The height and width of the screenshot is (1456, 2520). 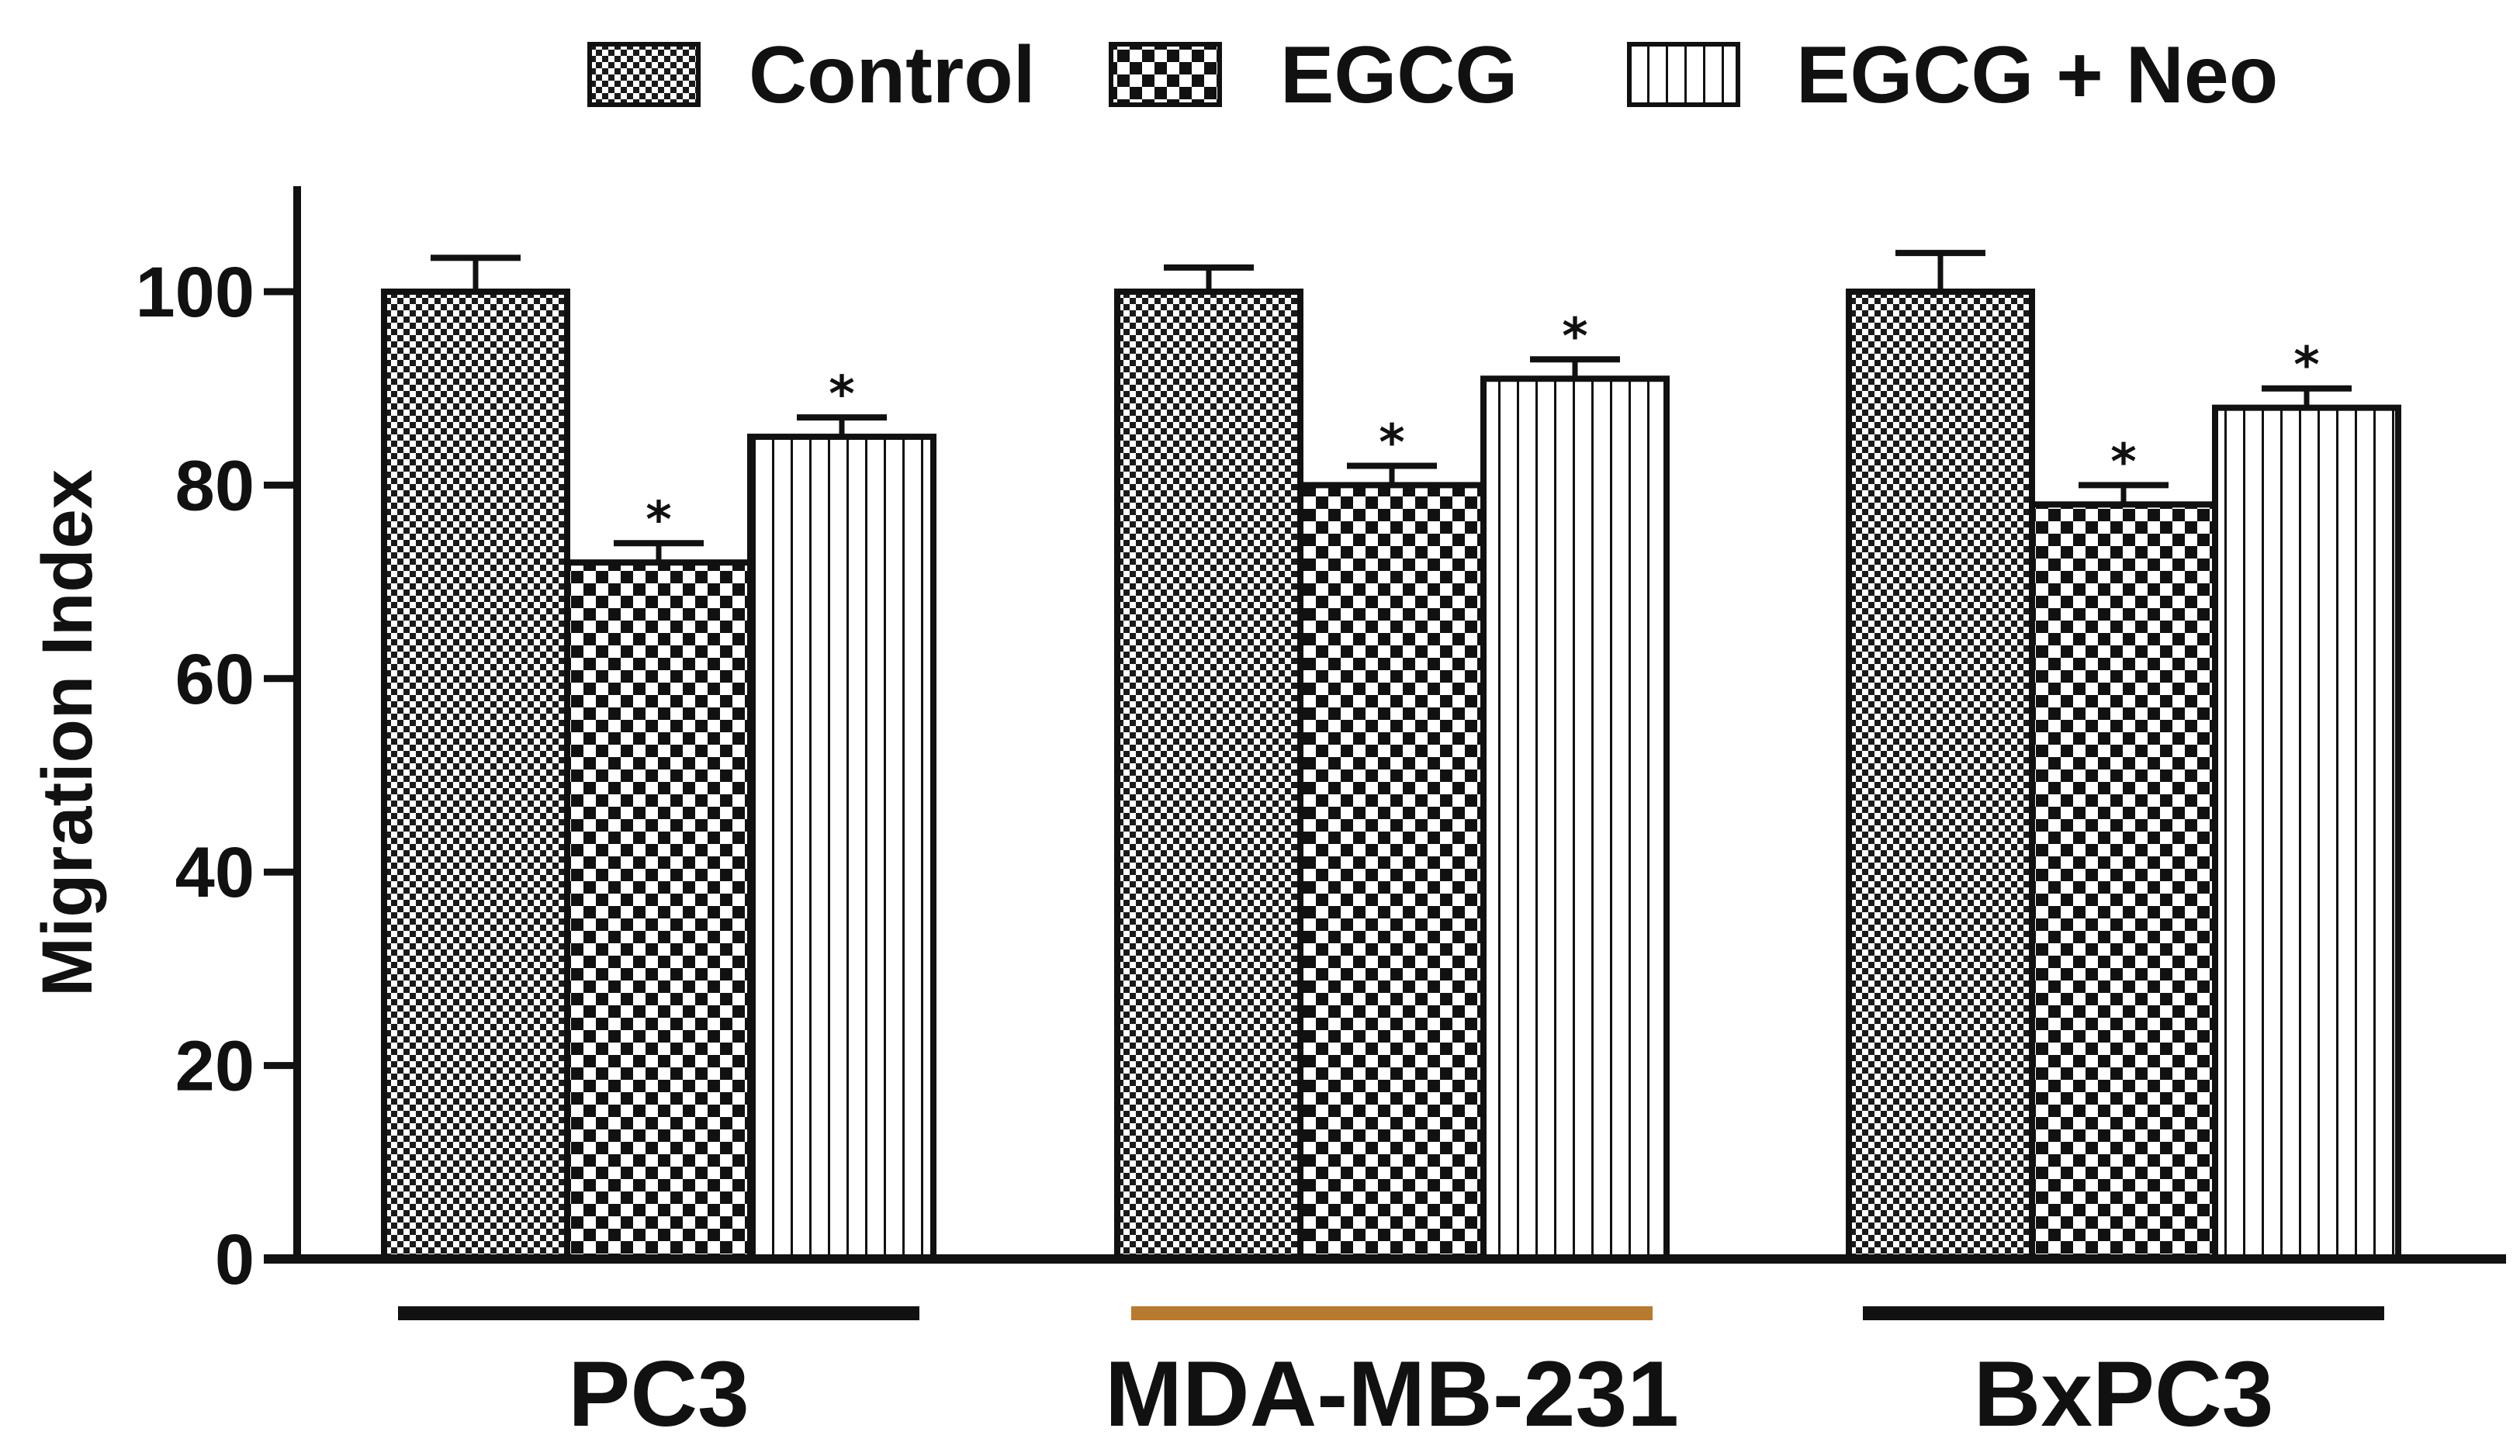 I want to click on y-axis-ticks: 0 20 40 60 80 100, so click(x=217, y=776).